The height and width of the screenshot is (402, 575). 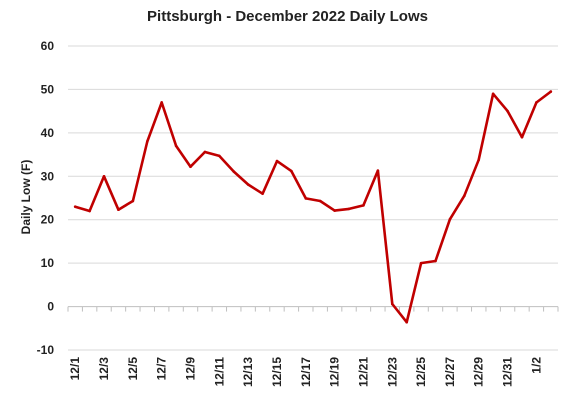 I want to click on x-tick-label: 12/23, so click(x=392, y=372).